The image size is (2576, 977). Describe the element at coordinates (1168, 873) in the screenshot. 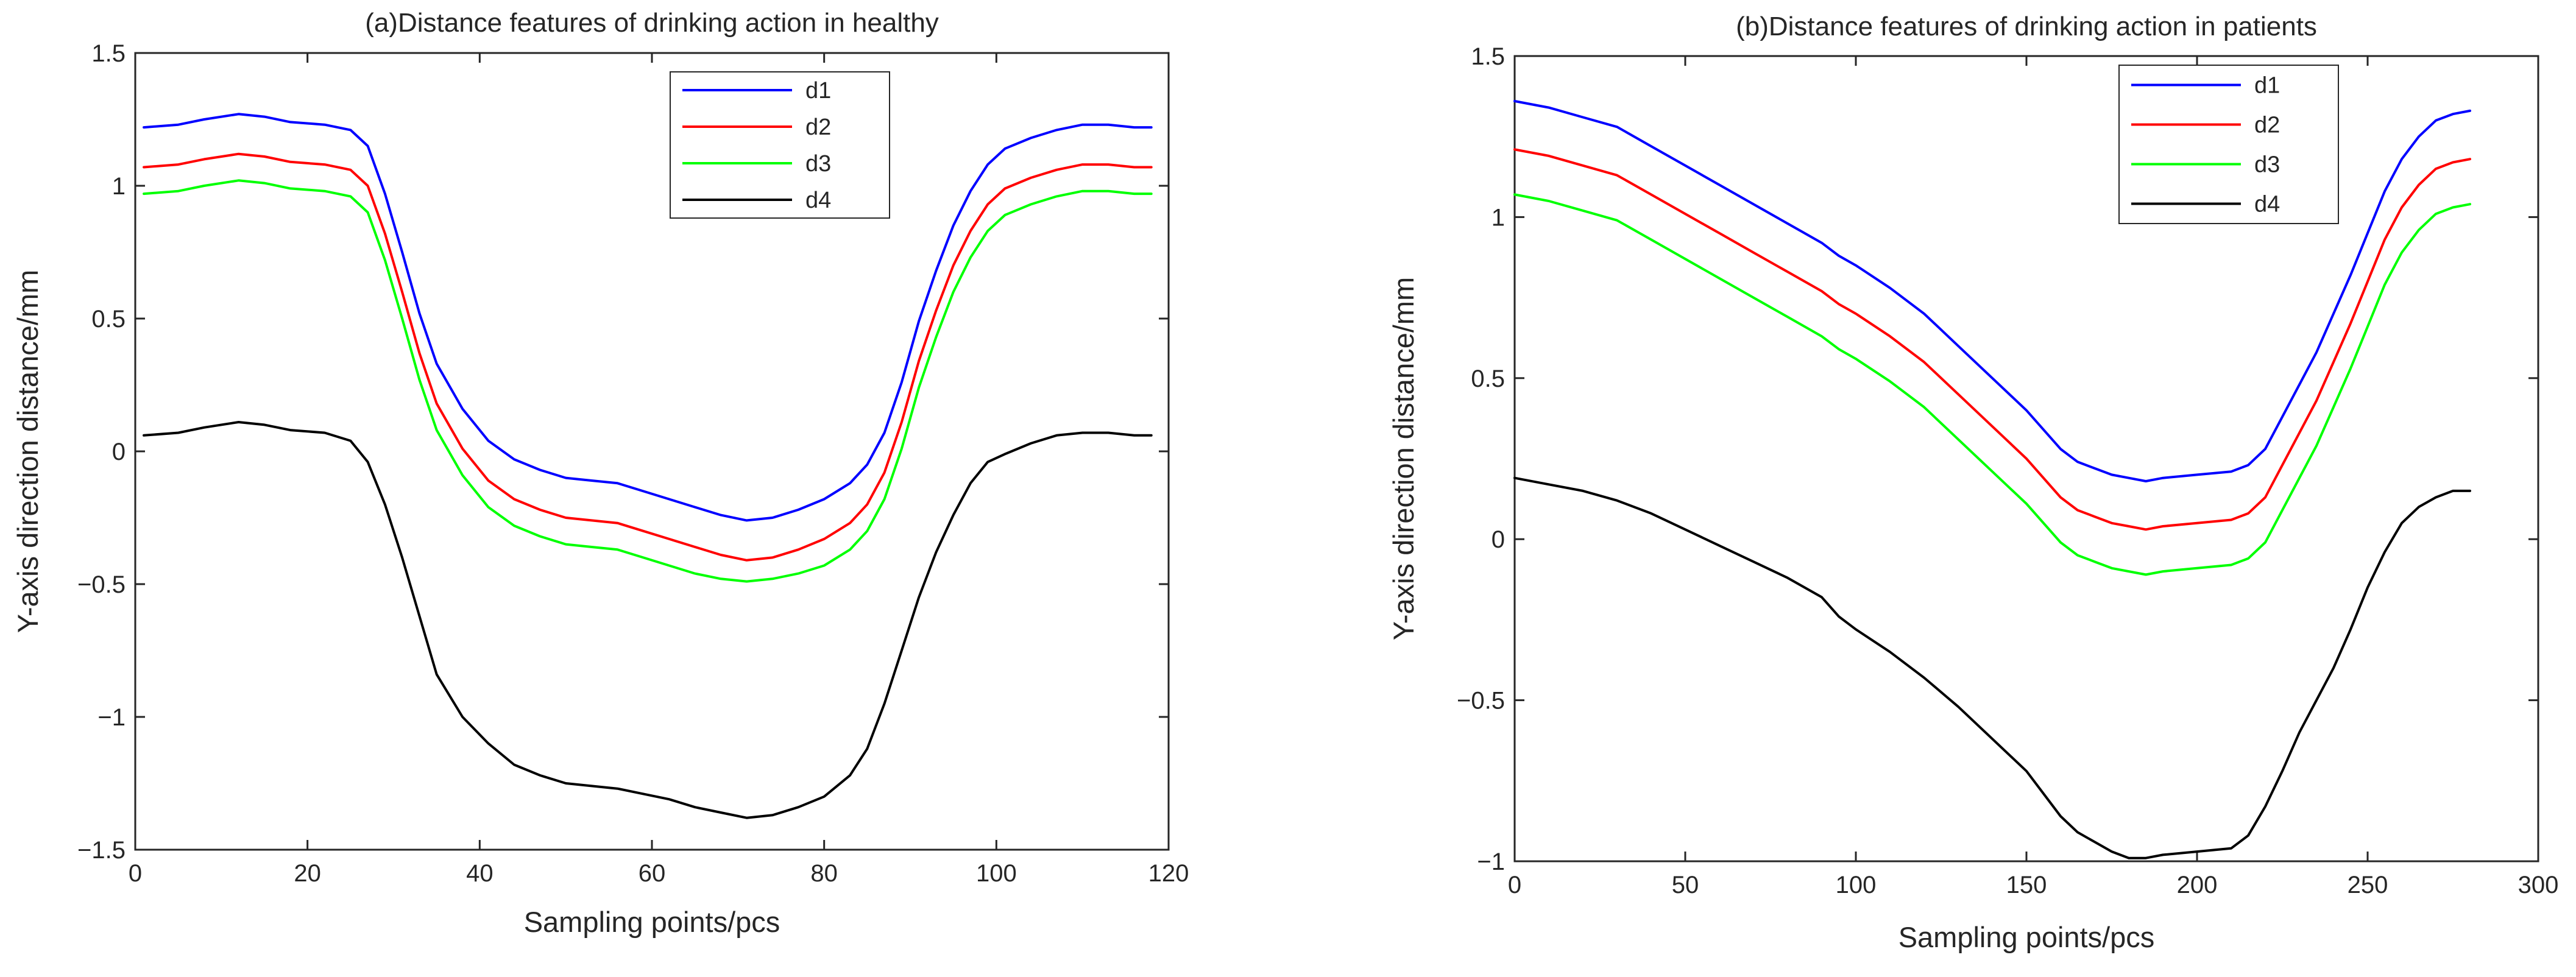

I see `x-tick-label: 120` at that location.